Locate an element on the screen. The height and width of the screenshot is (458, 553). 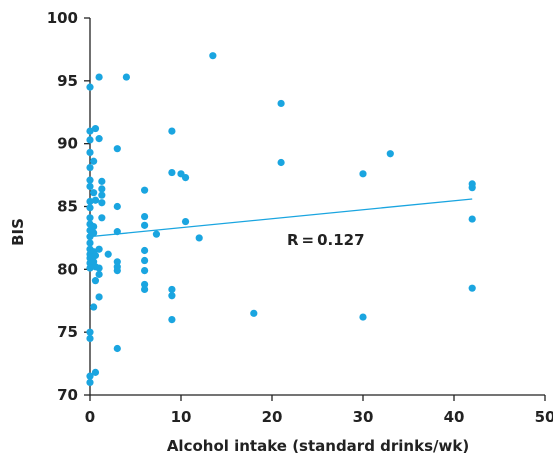
x-tick-label: 10 is located at coordinates (181, 417).